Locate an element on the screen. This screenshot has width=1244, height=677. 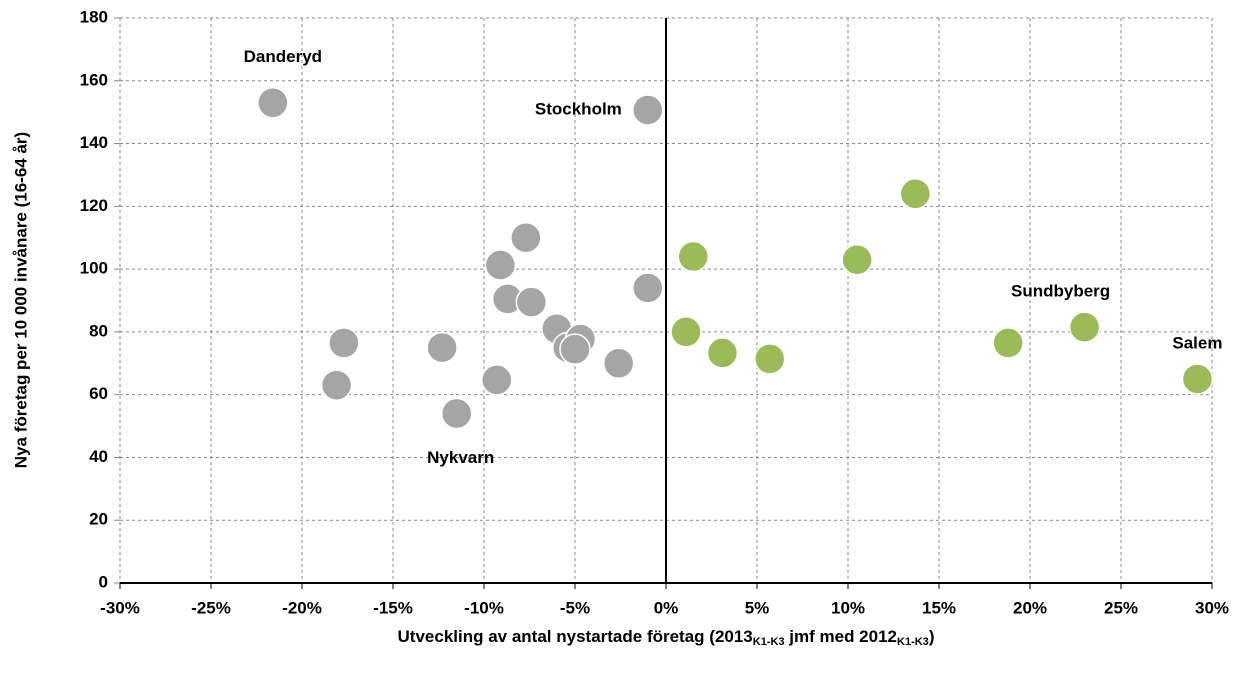
point-label: Nykvarn is located at coordinates (460, 457).